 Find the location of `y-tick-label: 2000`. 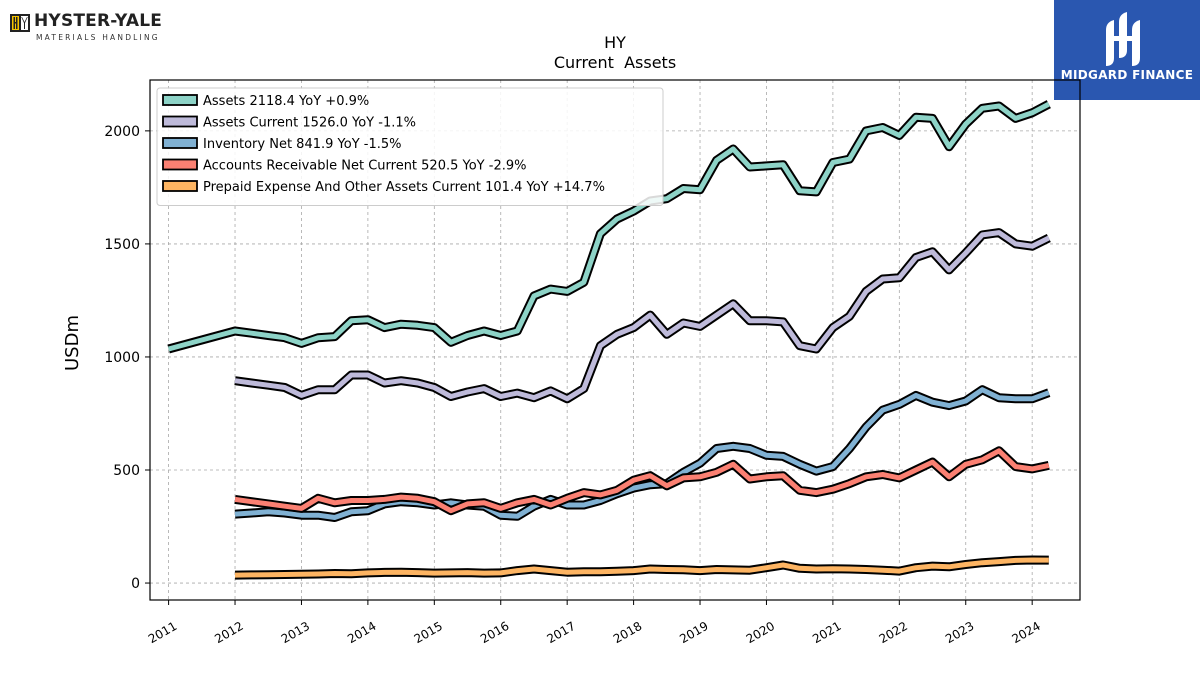

y-tick-label: 2000 is located at coordinates (122, 132).